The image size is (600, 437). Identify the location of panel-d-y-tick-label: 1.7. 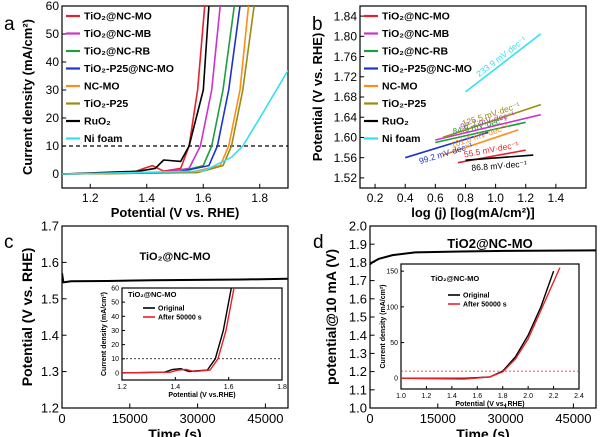
(358, 280).